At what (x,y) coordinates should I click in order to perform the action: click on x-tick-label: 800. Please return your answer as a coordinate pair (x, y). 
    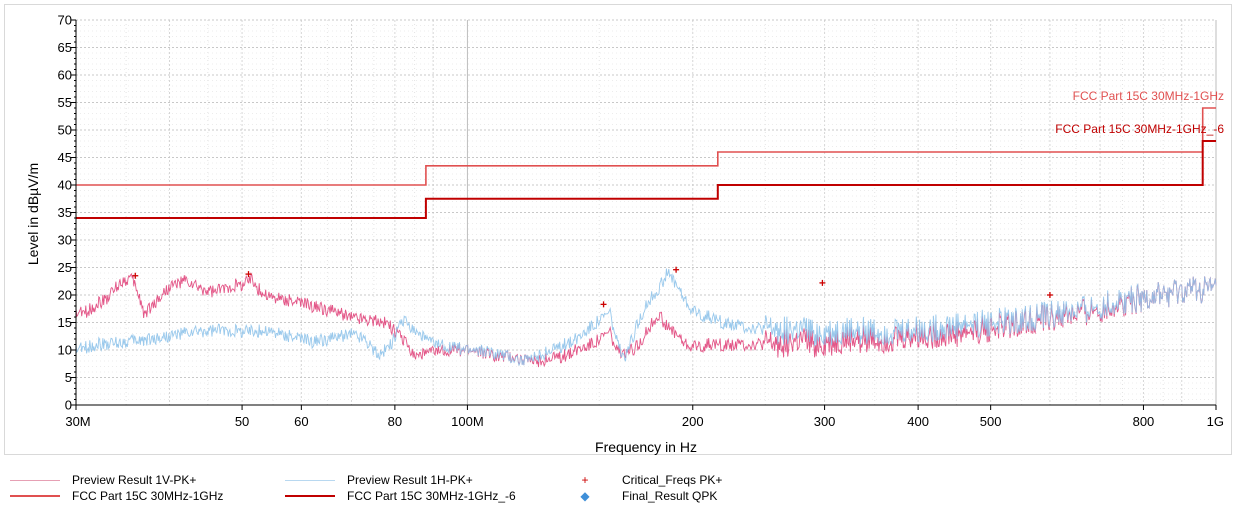
    Looking at the image, I should click on (1144, 421).